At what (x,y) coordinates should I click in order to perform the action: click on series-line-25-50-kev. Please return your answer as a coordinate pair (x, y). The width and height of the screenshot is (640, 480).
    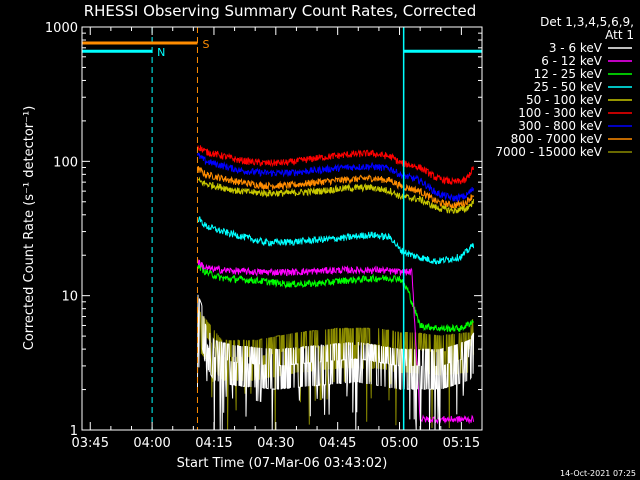
    Looking at the image, I should click on (336, 241).